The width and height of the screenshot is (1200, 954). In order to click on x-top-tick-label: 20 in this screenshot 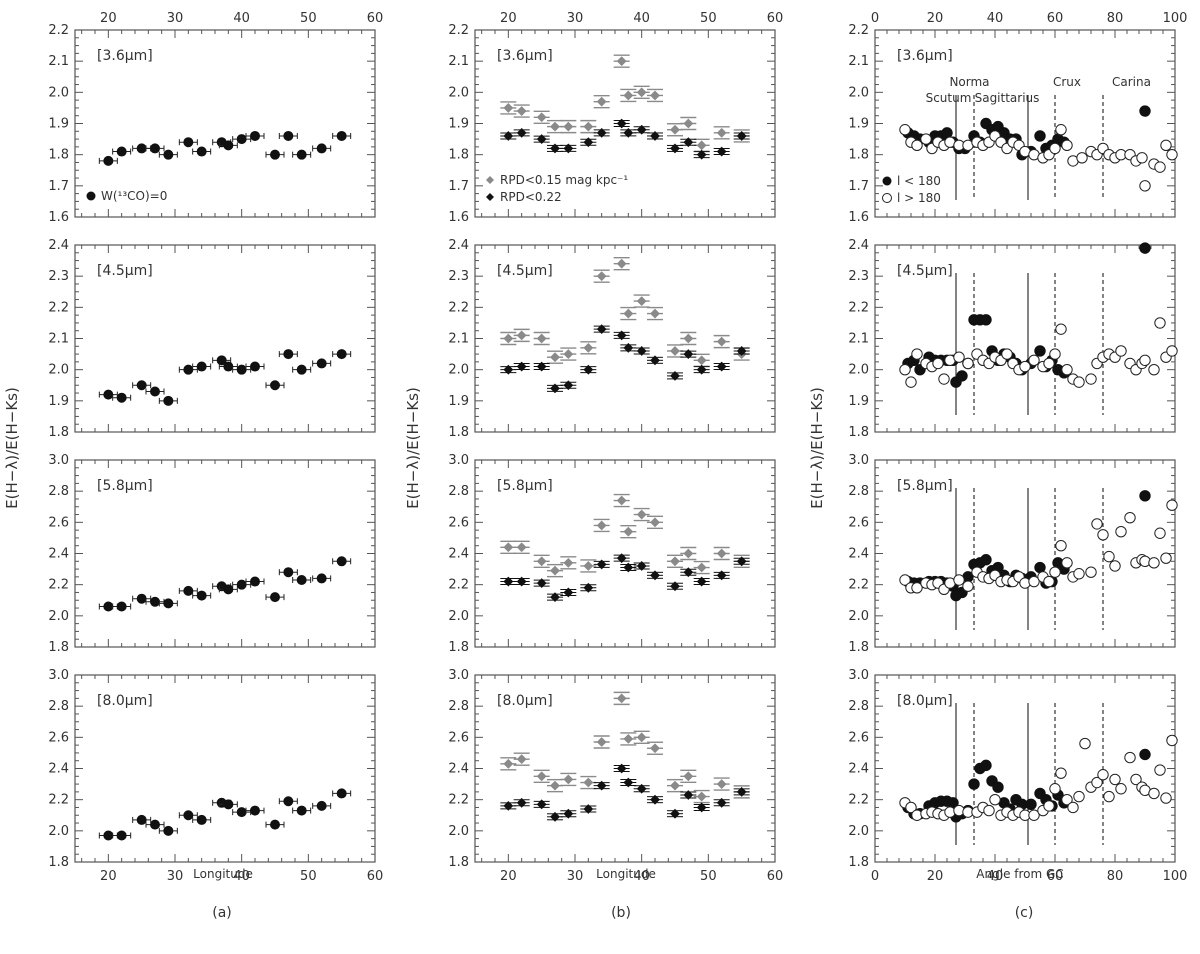, I will do `click(935, 18)`.